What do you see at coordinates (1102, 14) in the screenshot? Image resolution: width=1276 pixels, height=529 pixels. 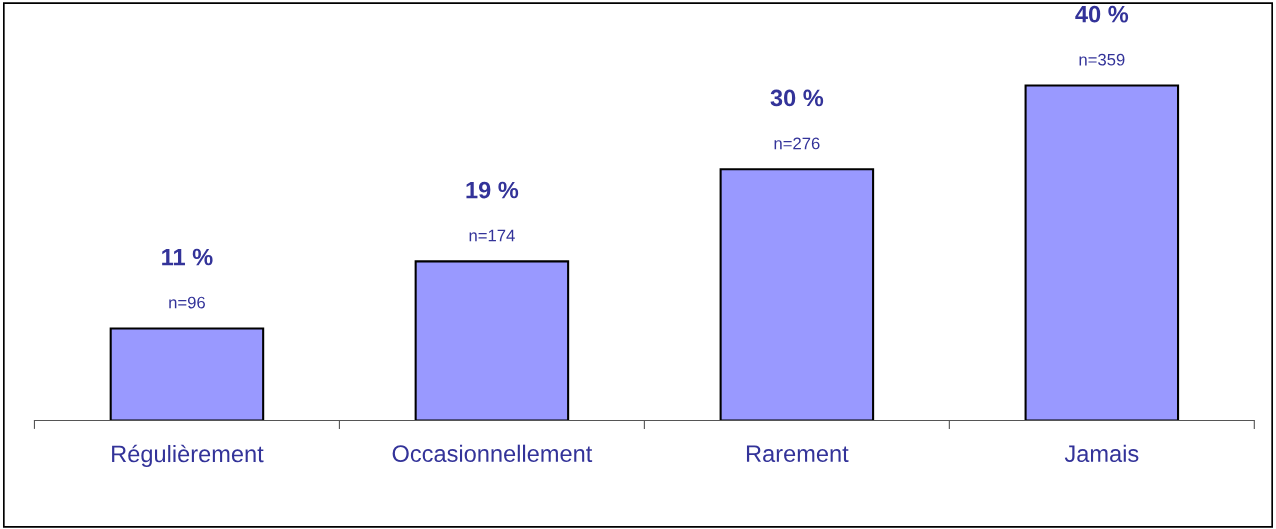 I see `data-label: 40 %` at bounding box center [1102, 14].